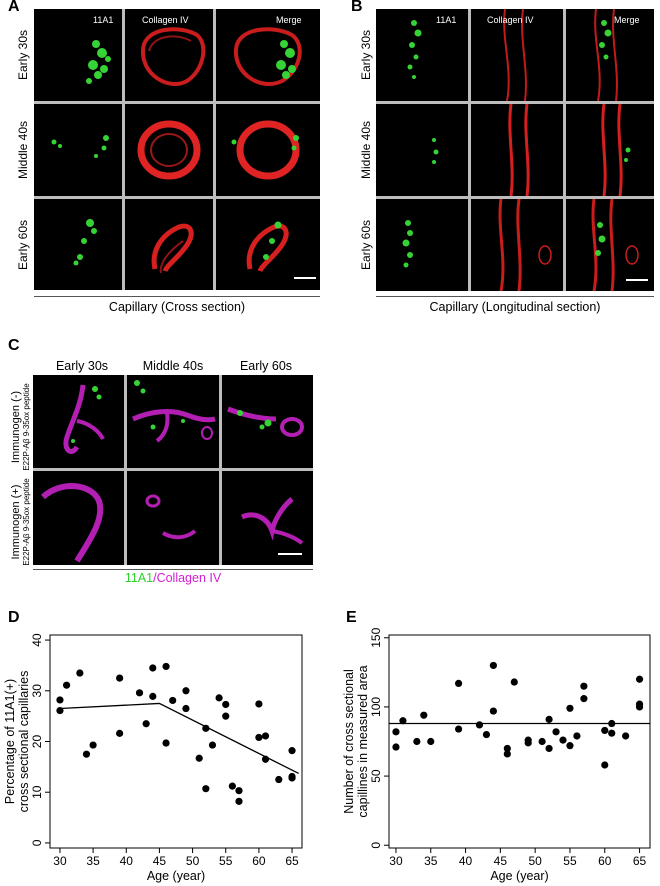 Image resolution: width=660 pixels, height=886 pixels. Describe the element at coordinates (10, 741) in the screenshot. I see `chart-d-ylabel-line-1: Percentage of 11A1(+)` at that location.